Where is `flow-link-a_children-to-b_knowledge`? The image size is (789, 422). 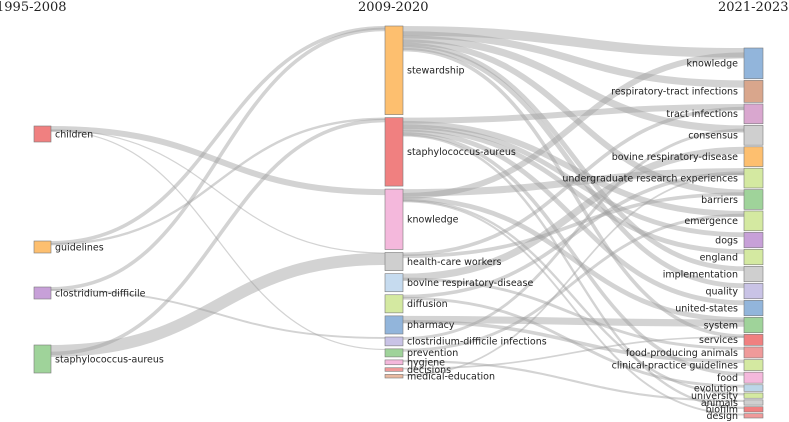
flow-link-a_children-to-b_knowledge is located at coordinates (218, 161).